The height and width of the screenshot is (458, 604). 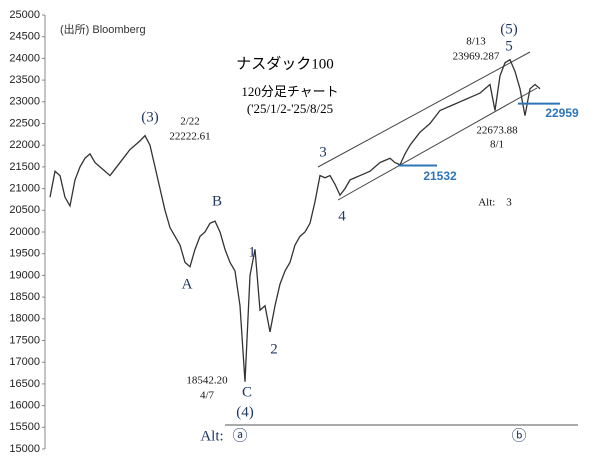 What do you see at coordinates (24, 210) in the screenshot?
I see `y-tick-label: 20500` at bounding box center [24, 210].